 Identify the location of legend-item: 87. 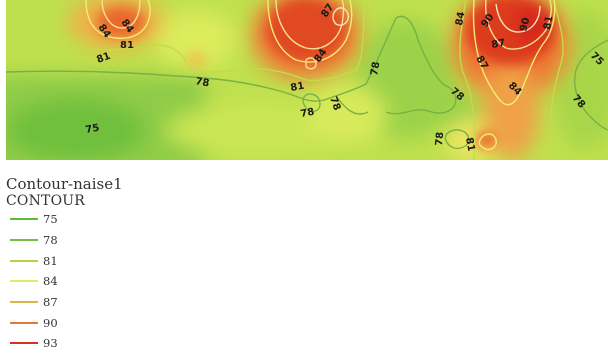
(156, 302).